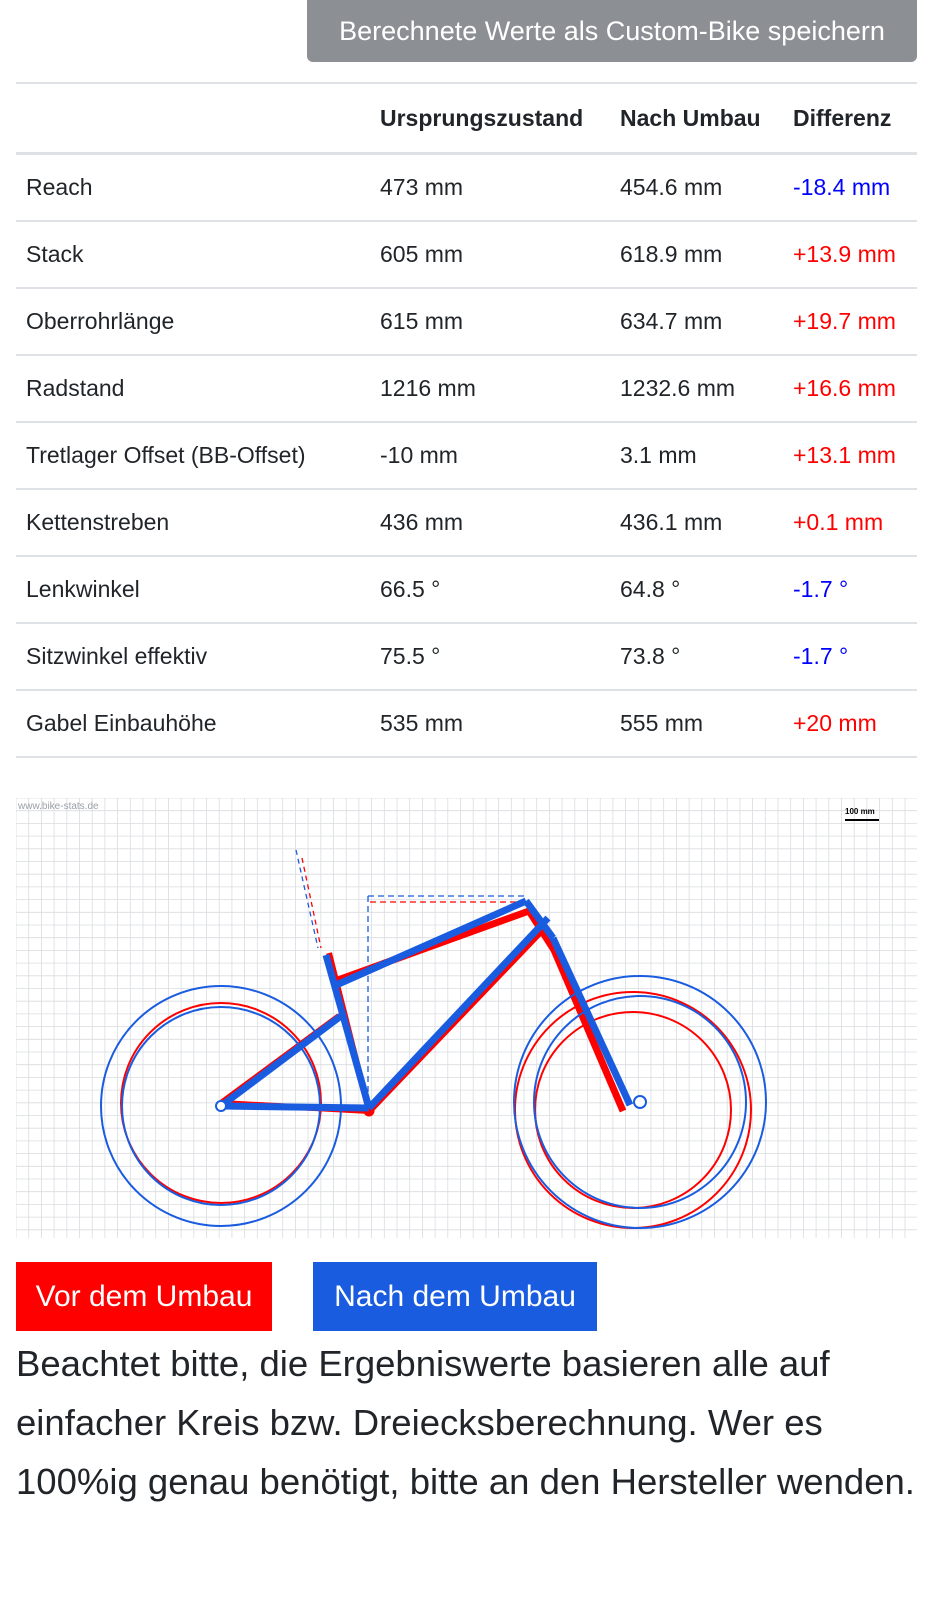 Image resolution: width=930 pixels, height=1600 pixels. I want to click on fork-before, so click(588, 1030).